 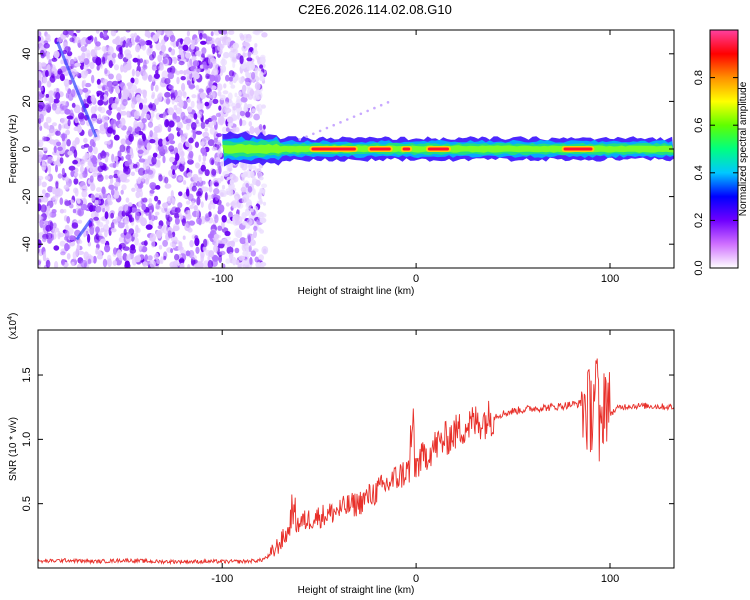 I want to click on colorbar-tick-label: 0.0, so click(x=699, y=267).